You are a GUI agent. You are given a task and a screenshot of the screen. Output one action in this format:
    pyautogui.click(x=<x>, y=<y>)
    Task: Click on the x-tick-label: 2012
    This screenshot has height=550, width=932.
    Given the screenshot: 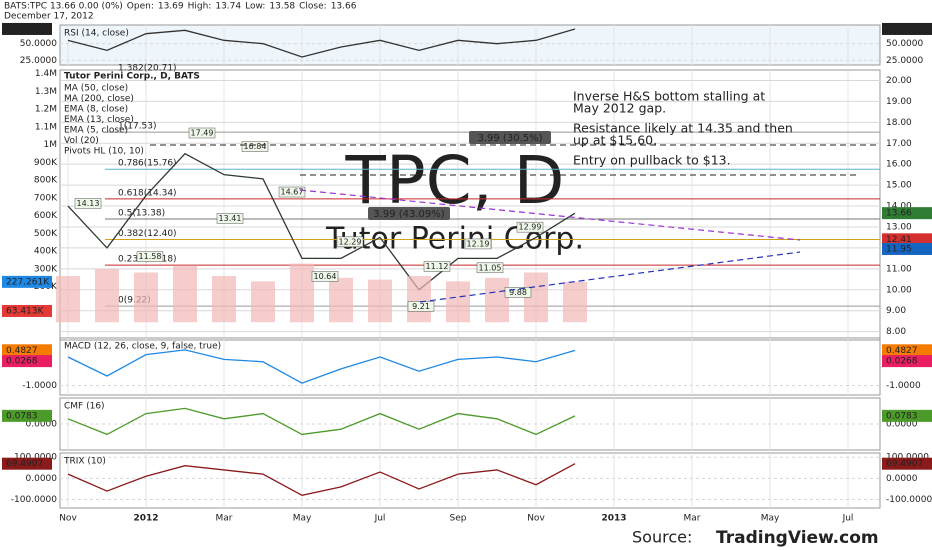 What is the action you would take?
    pyautogui.click(x=145, y=519)
    